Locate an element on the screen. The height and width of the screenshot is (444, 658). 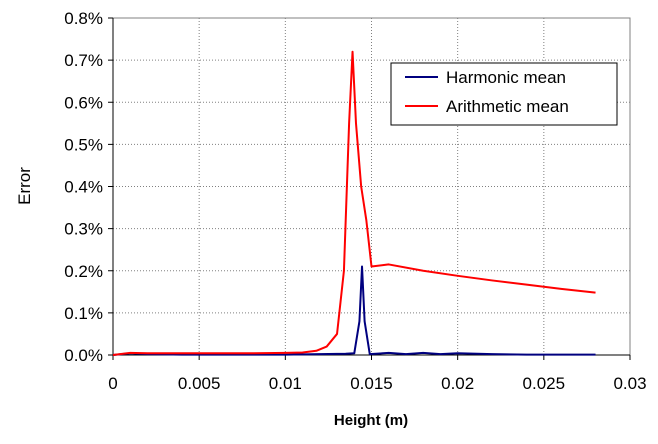
x-tick-label: 0.005 is located at coordinates (199, 383).